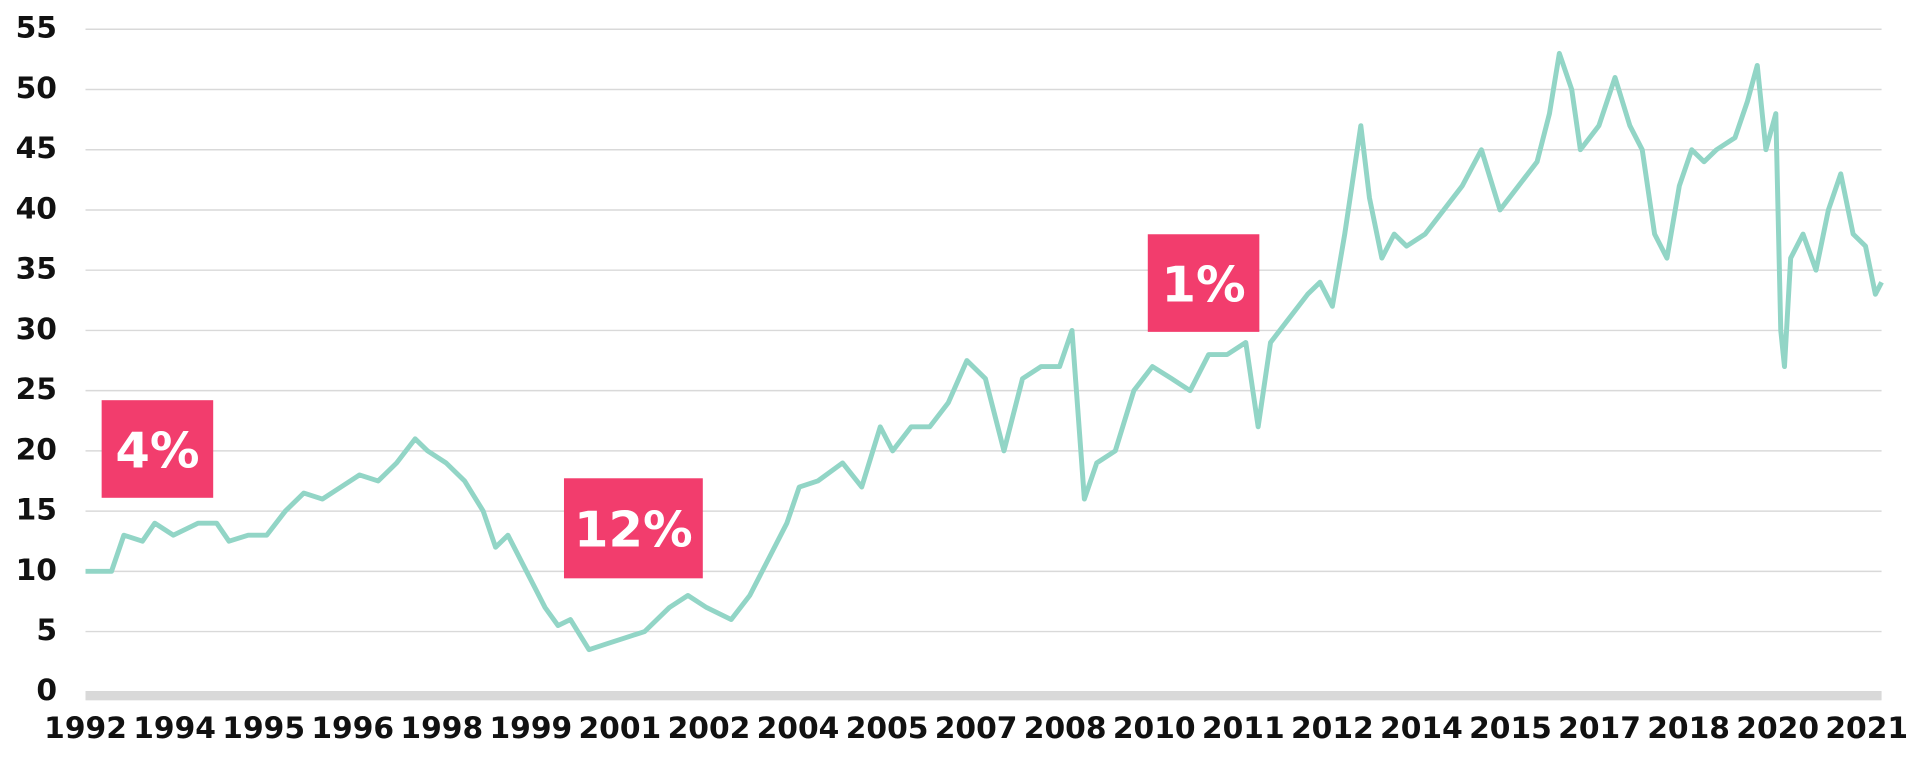  Describe the element at coordinates (983, 696) in the screenshot. I see `x-axis` at that location.